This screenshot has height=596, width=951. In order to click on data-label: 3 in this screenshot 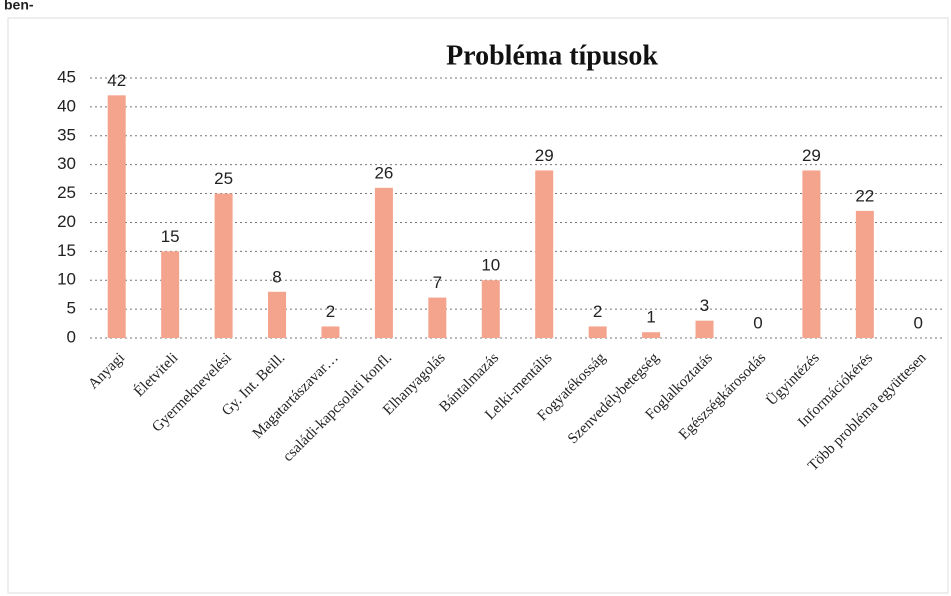, I will do `click(704, 305)`.